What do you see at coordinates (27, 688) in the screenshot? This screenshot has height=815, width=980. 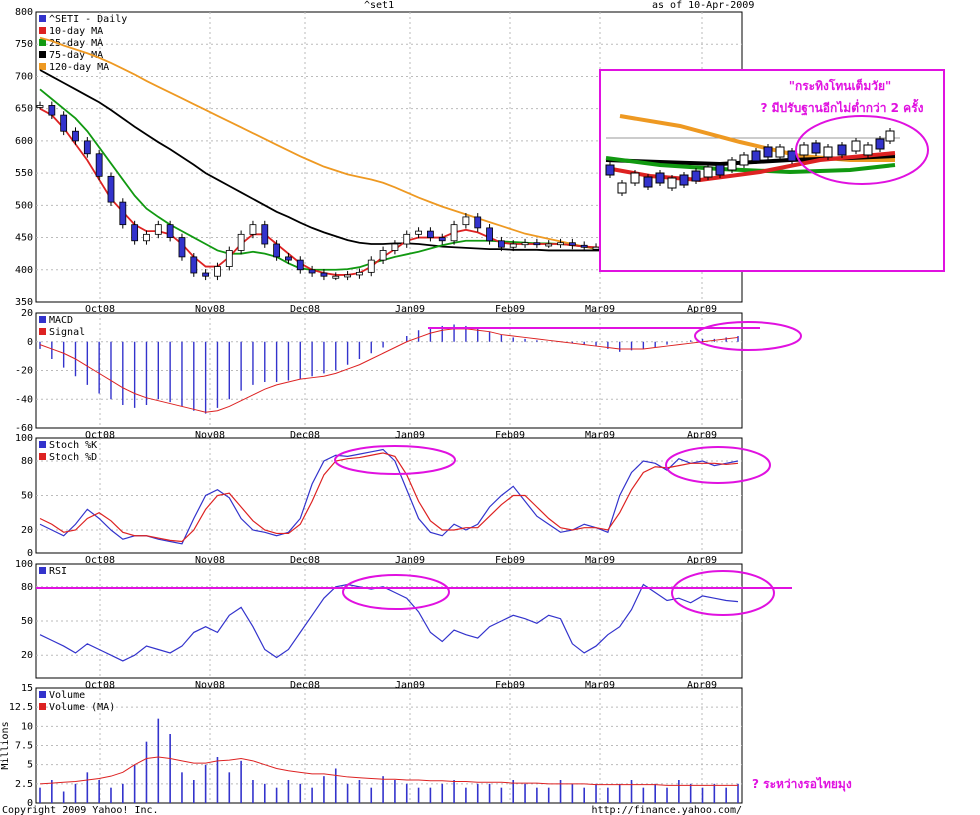 I see `y-tick-label: 15` at bounding box center [27, 688].